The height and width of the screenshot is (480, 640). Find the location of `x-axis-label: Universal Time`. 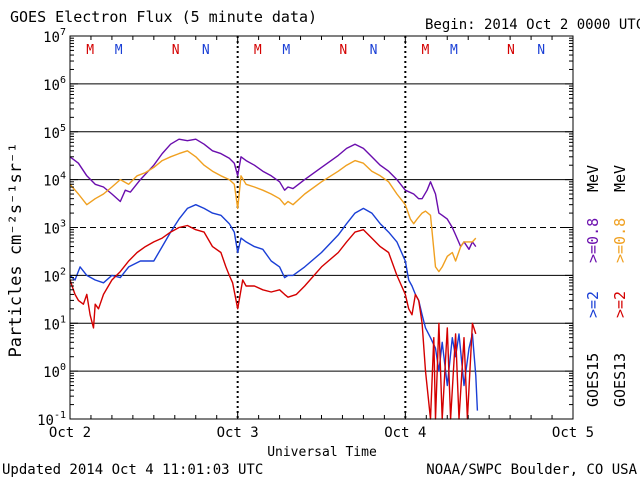

x-axis-label: Universal Time is located at coordinates (322, 452).